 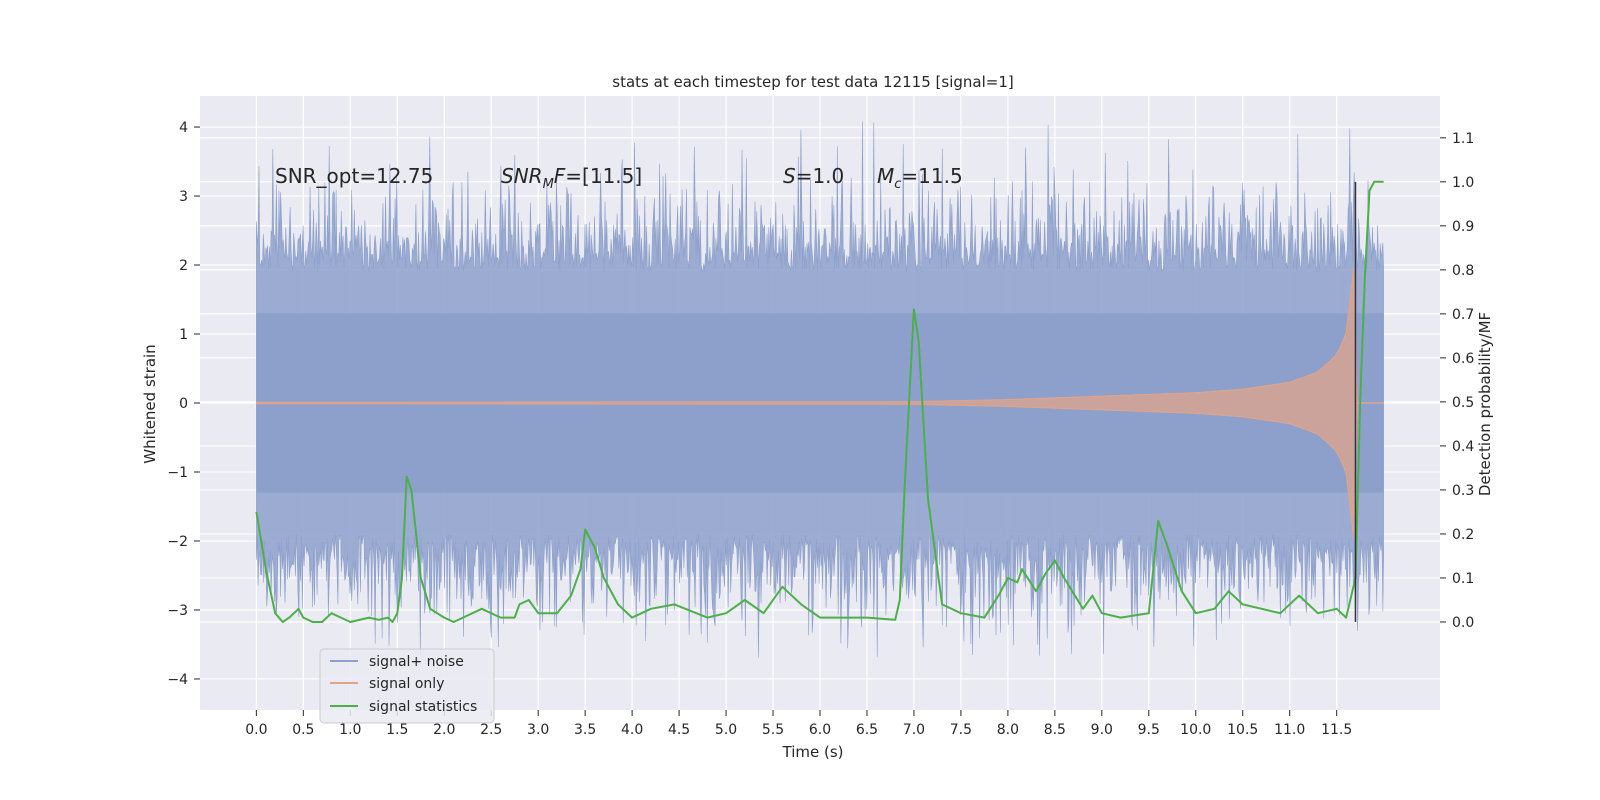 What do you see at coordinates (1195, 730) in the screenshot?
I see `x-tick-label: 10.0` at bounding box center [1195, 730].